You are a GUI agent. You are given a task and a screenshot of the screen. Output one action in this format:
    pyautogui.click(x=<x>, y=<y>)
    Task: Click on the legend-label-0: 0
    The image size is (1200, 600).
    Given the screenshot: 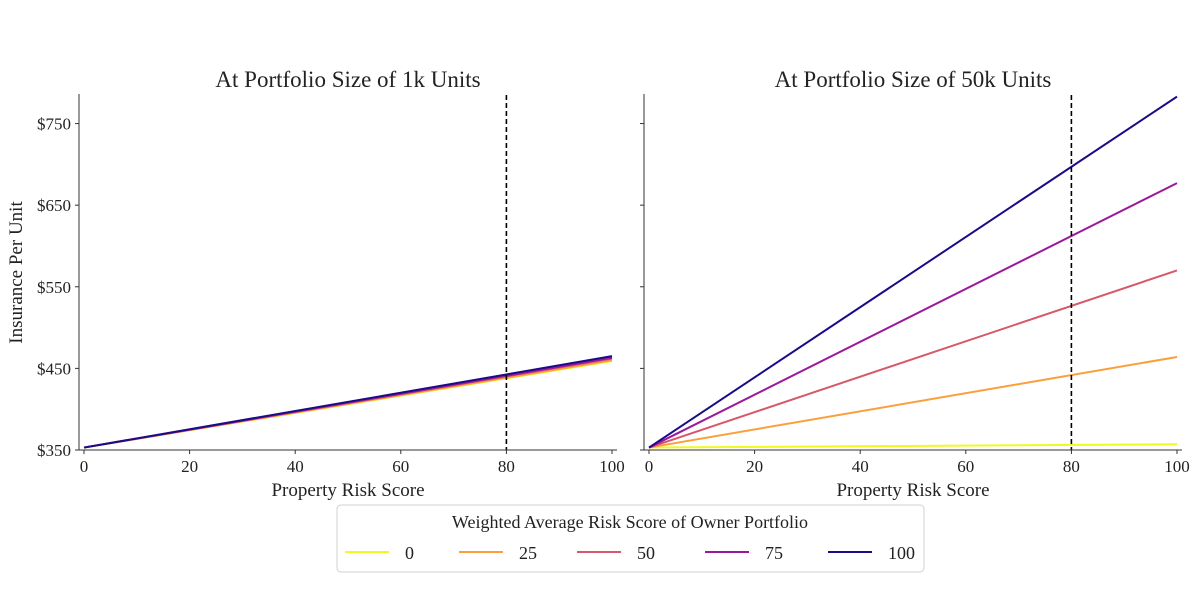 What is the action you would take?
    pyautogui.click(x=409, y=553)
    